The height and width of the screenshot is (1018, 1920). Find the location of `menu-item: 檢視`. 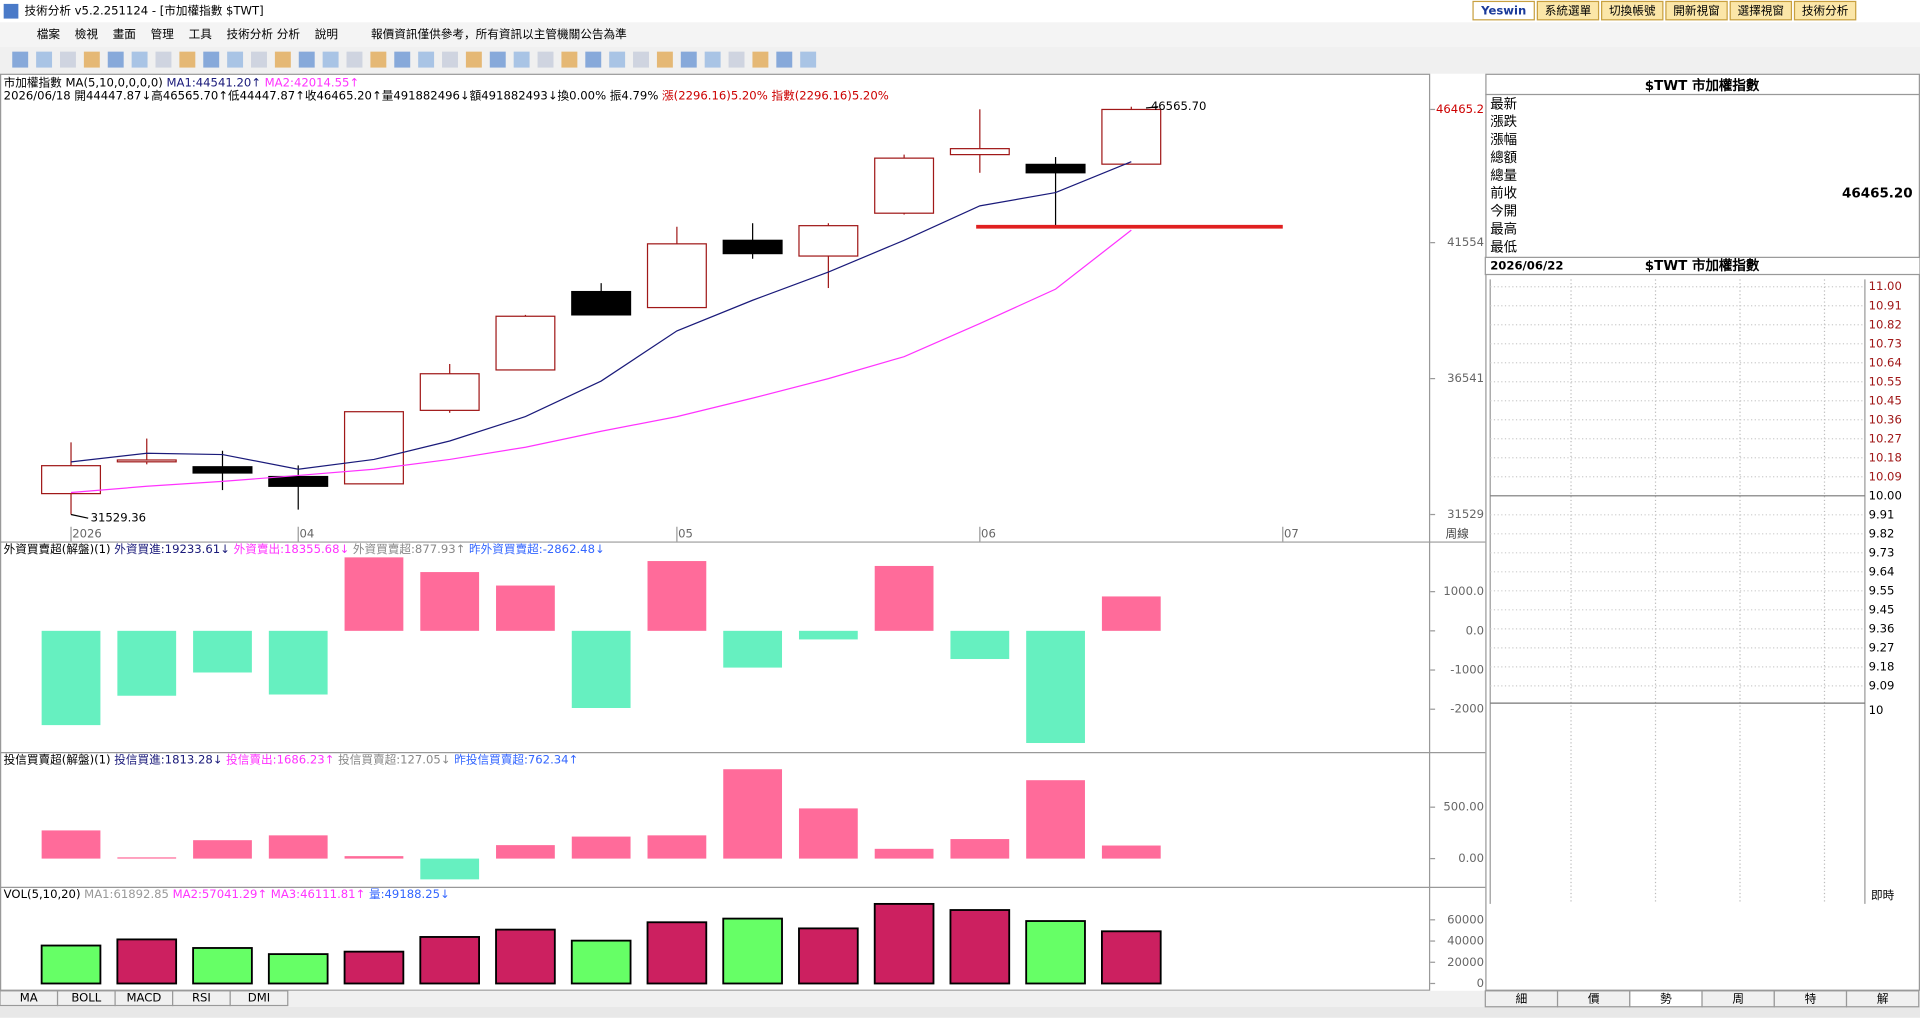

menu-item: 檢視 is located at coordinates (87, 34).